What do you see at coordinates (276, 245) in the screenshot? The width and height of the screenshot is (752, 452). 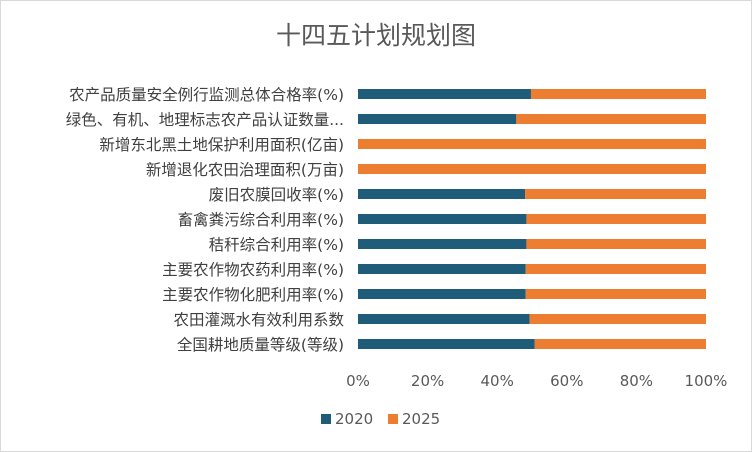 I see `category-label: 秸秆综合利用率(%)` at bounding box center [276, 245].